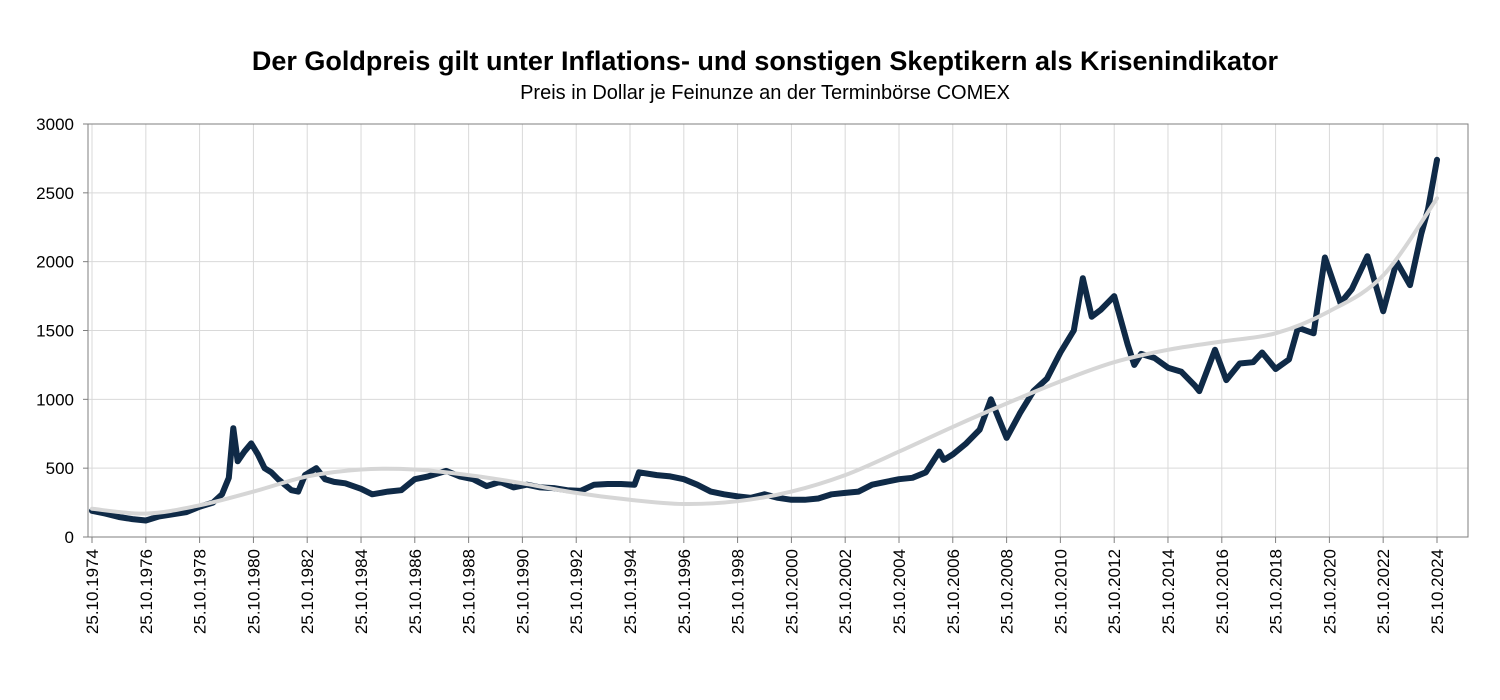 This screenshot has height=700, width=1500. What do you see at coordinates (1383, 591) in the screenshot?
I see `x-tick-label: 25.10.2022` at bounding box center [1383, 591].